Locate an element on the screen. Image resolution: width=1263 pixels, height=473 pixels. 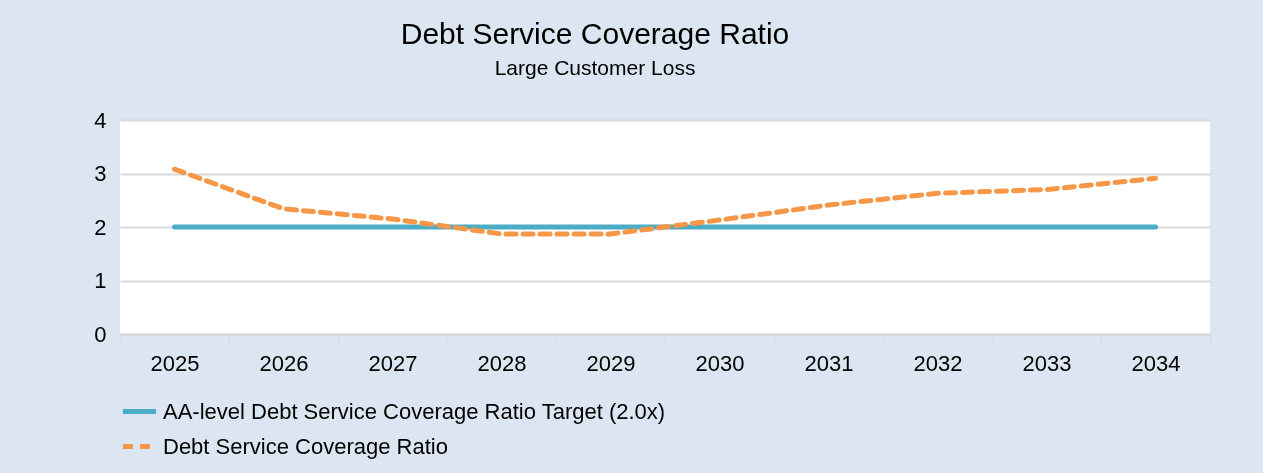
x-tick-label: 2027 is located at coordinates (393, 363).